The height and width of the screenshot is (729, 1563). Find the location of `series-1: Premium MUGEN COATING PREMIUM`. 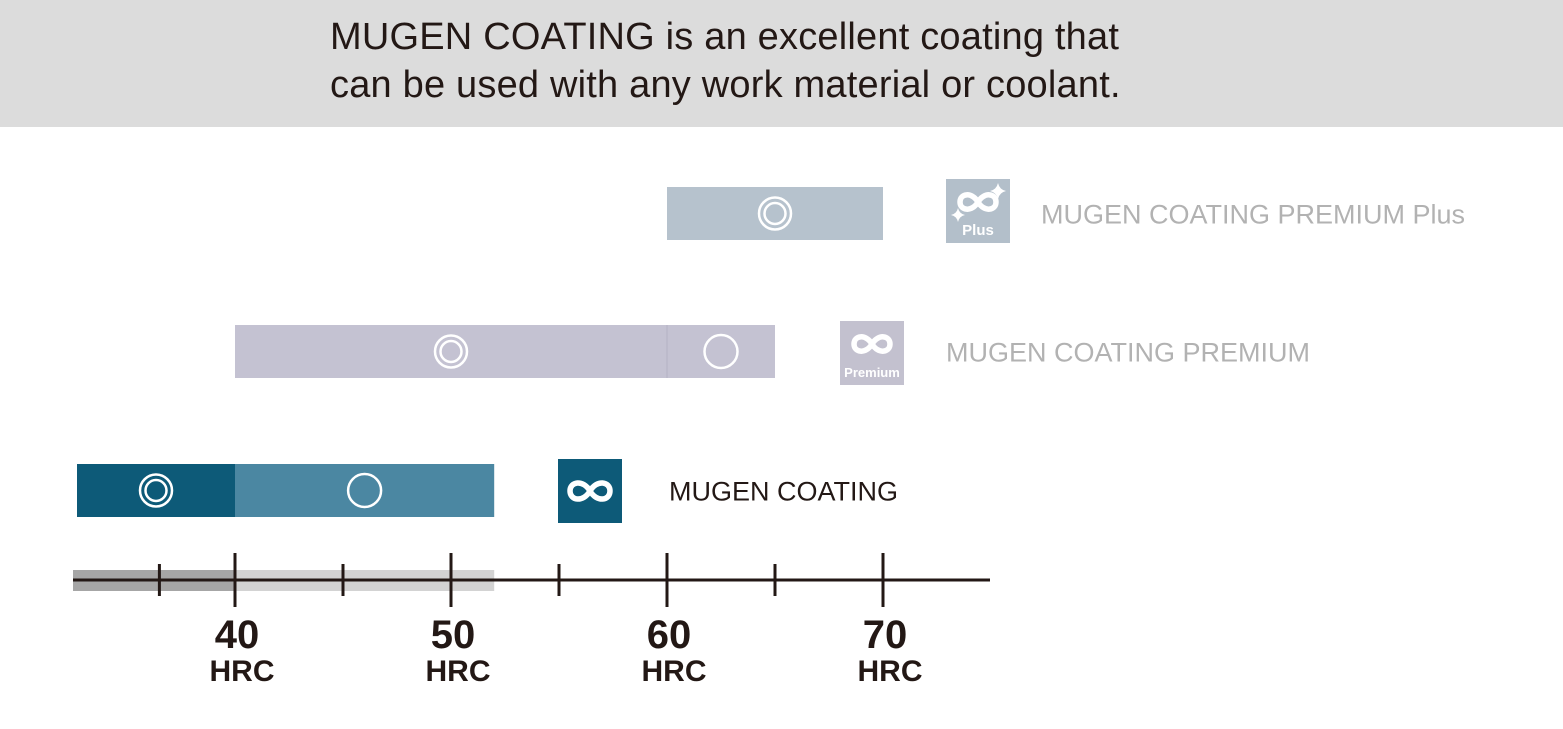

series-1: Premium MUGEN COATING PREMIUM is located at coordinates (772, 353).